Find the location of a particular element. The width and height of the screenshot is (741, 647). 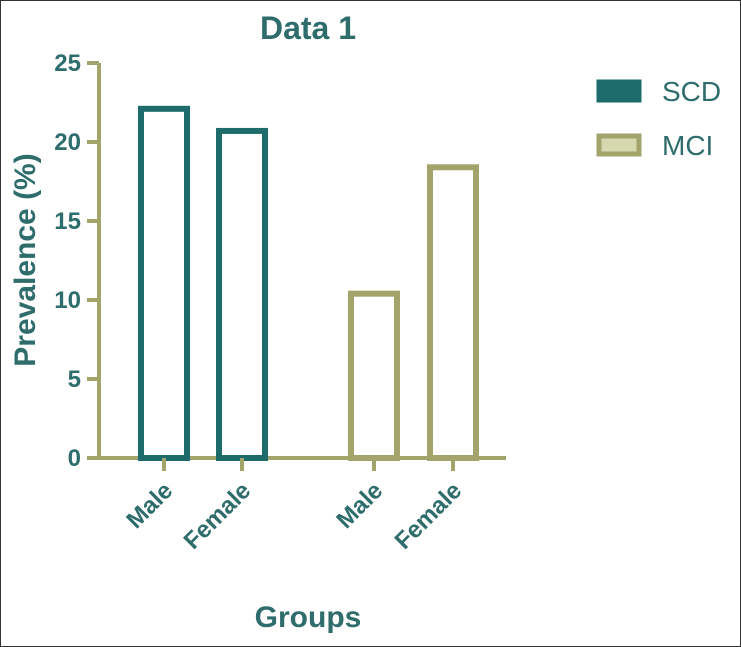

bar-mci-female is located at coordinates (453, 312).